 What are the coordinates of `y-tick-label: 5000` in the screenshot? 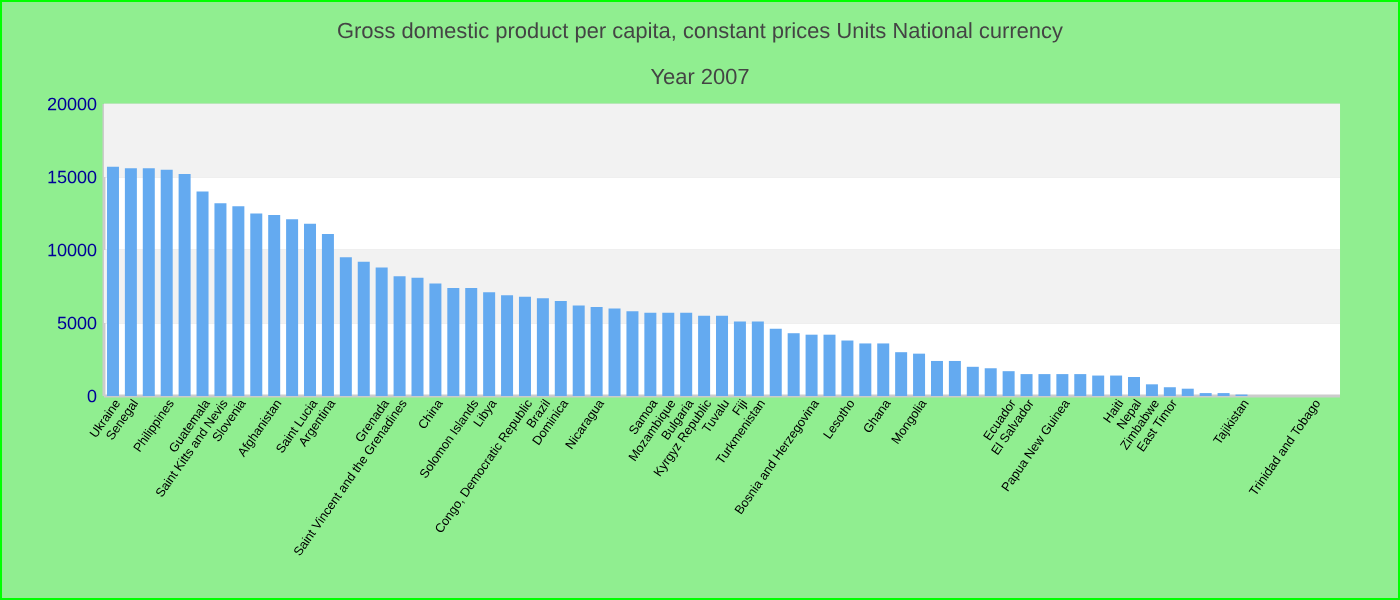 It's located at (77, 323).